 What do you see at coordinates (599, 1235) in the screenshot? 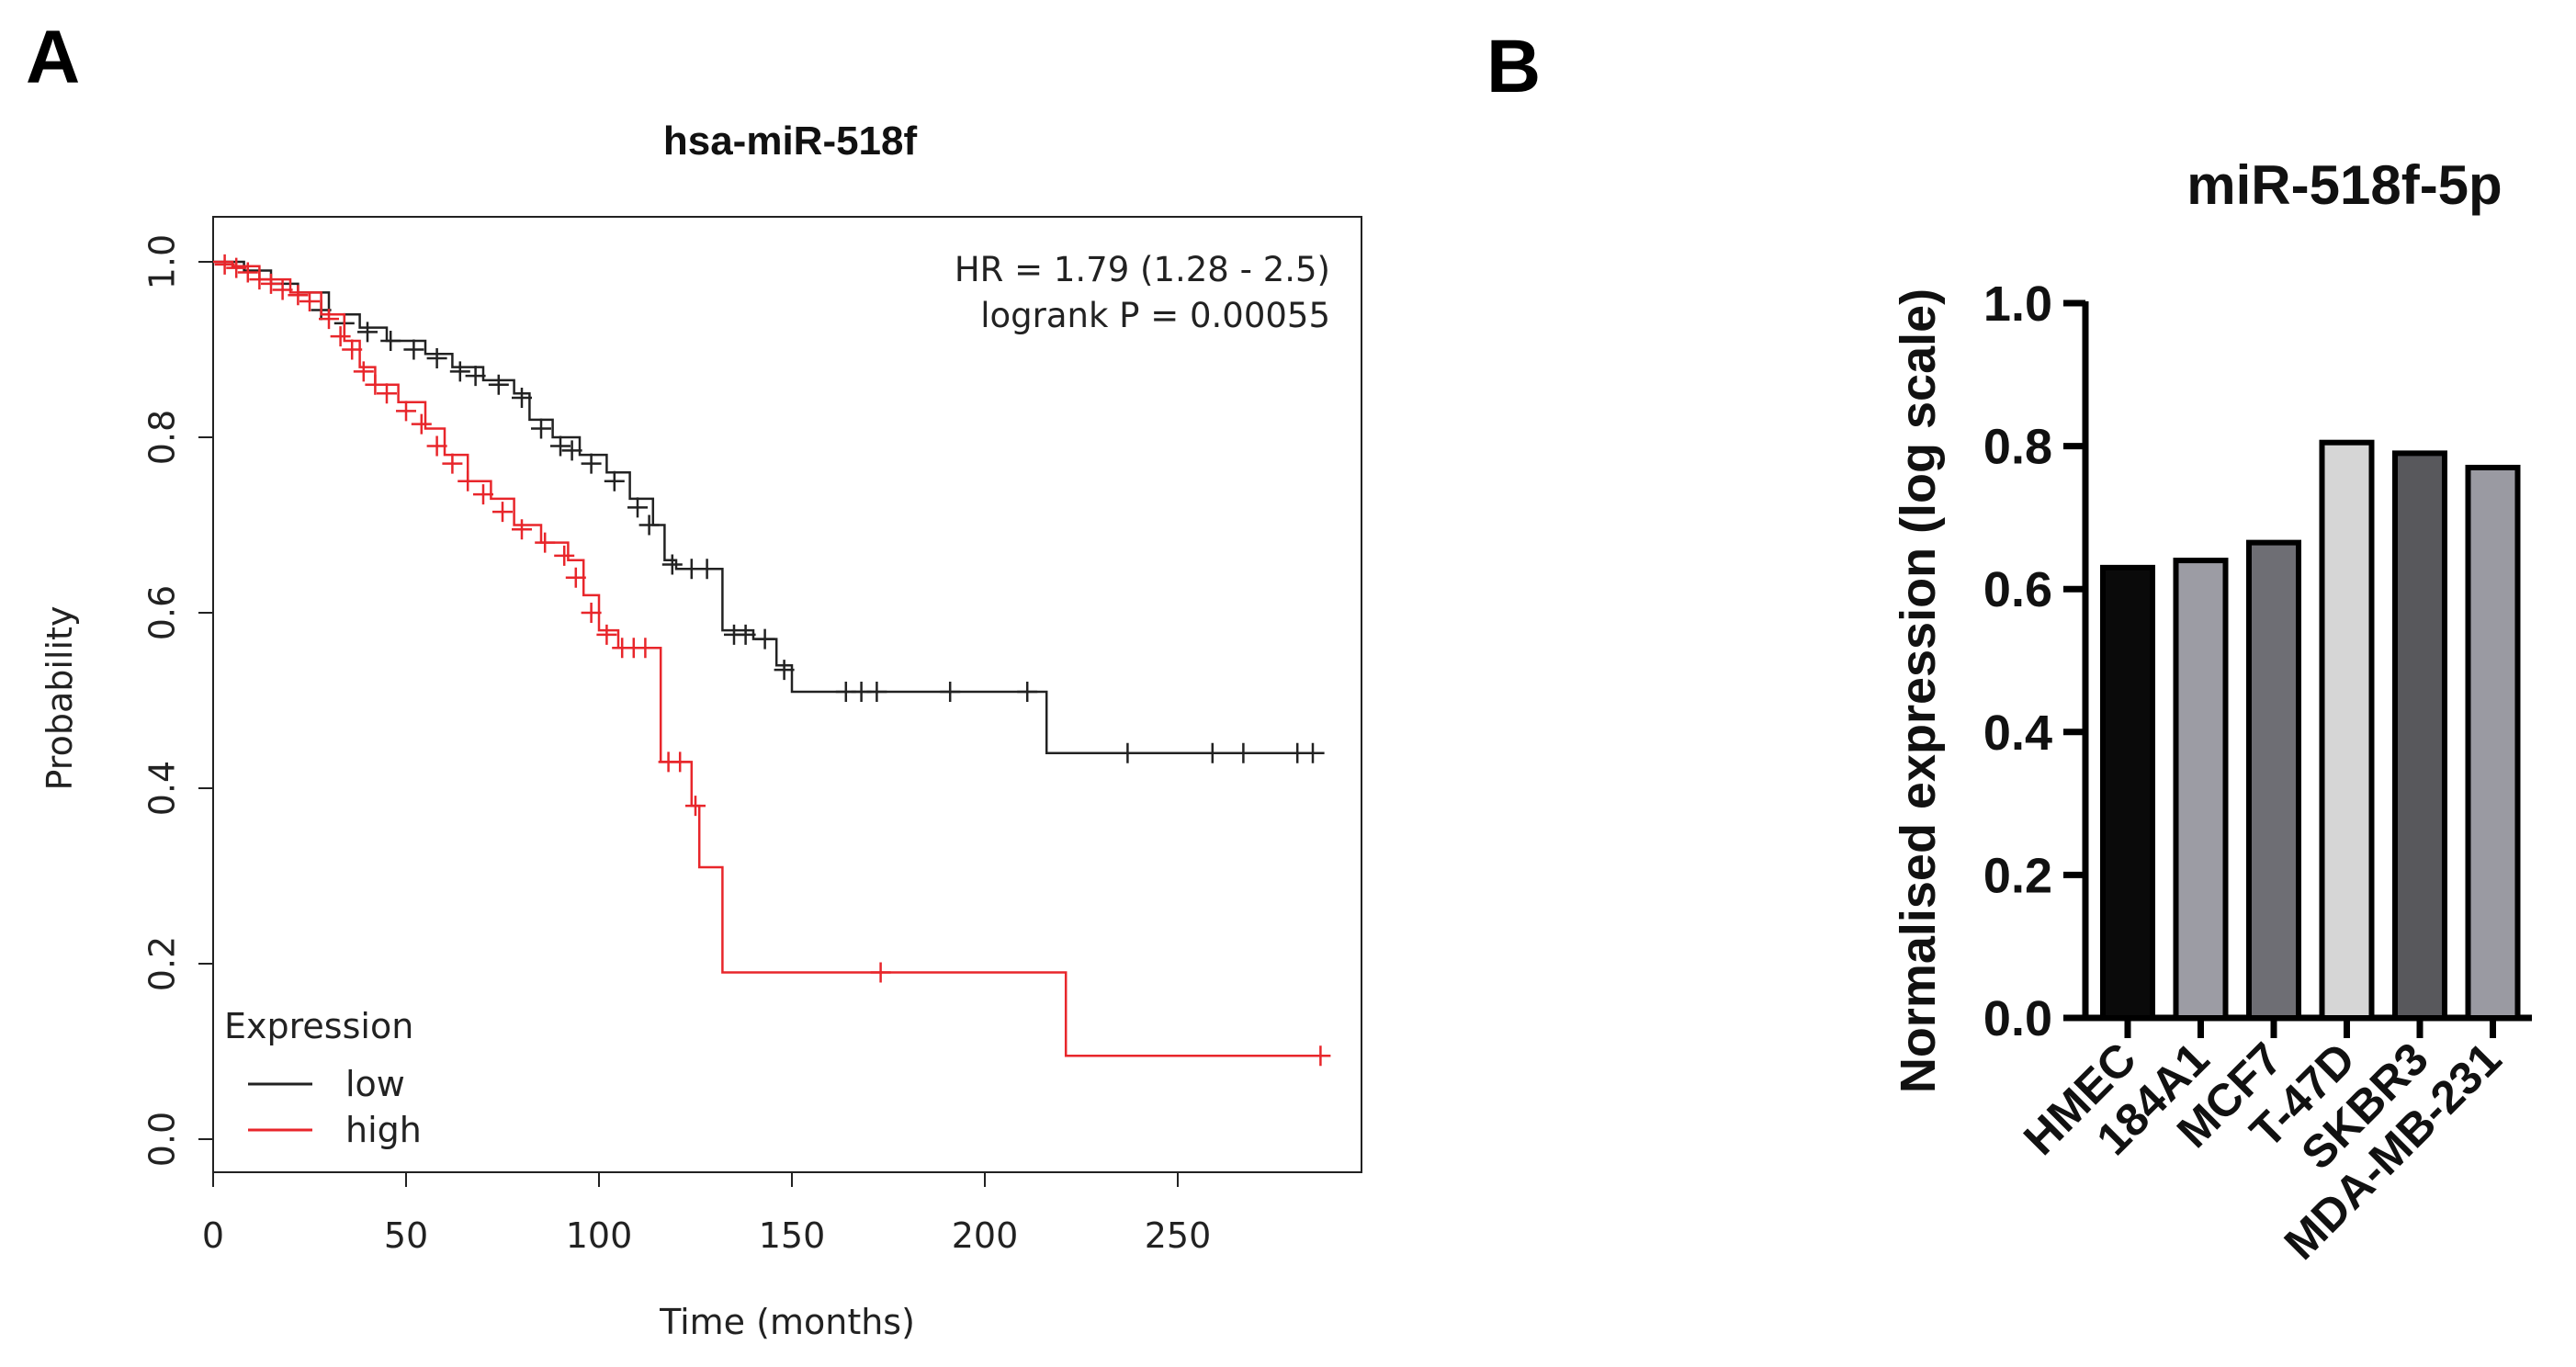
I see `km-x-tick-label: 100` at bounding box center [599, 1235].